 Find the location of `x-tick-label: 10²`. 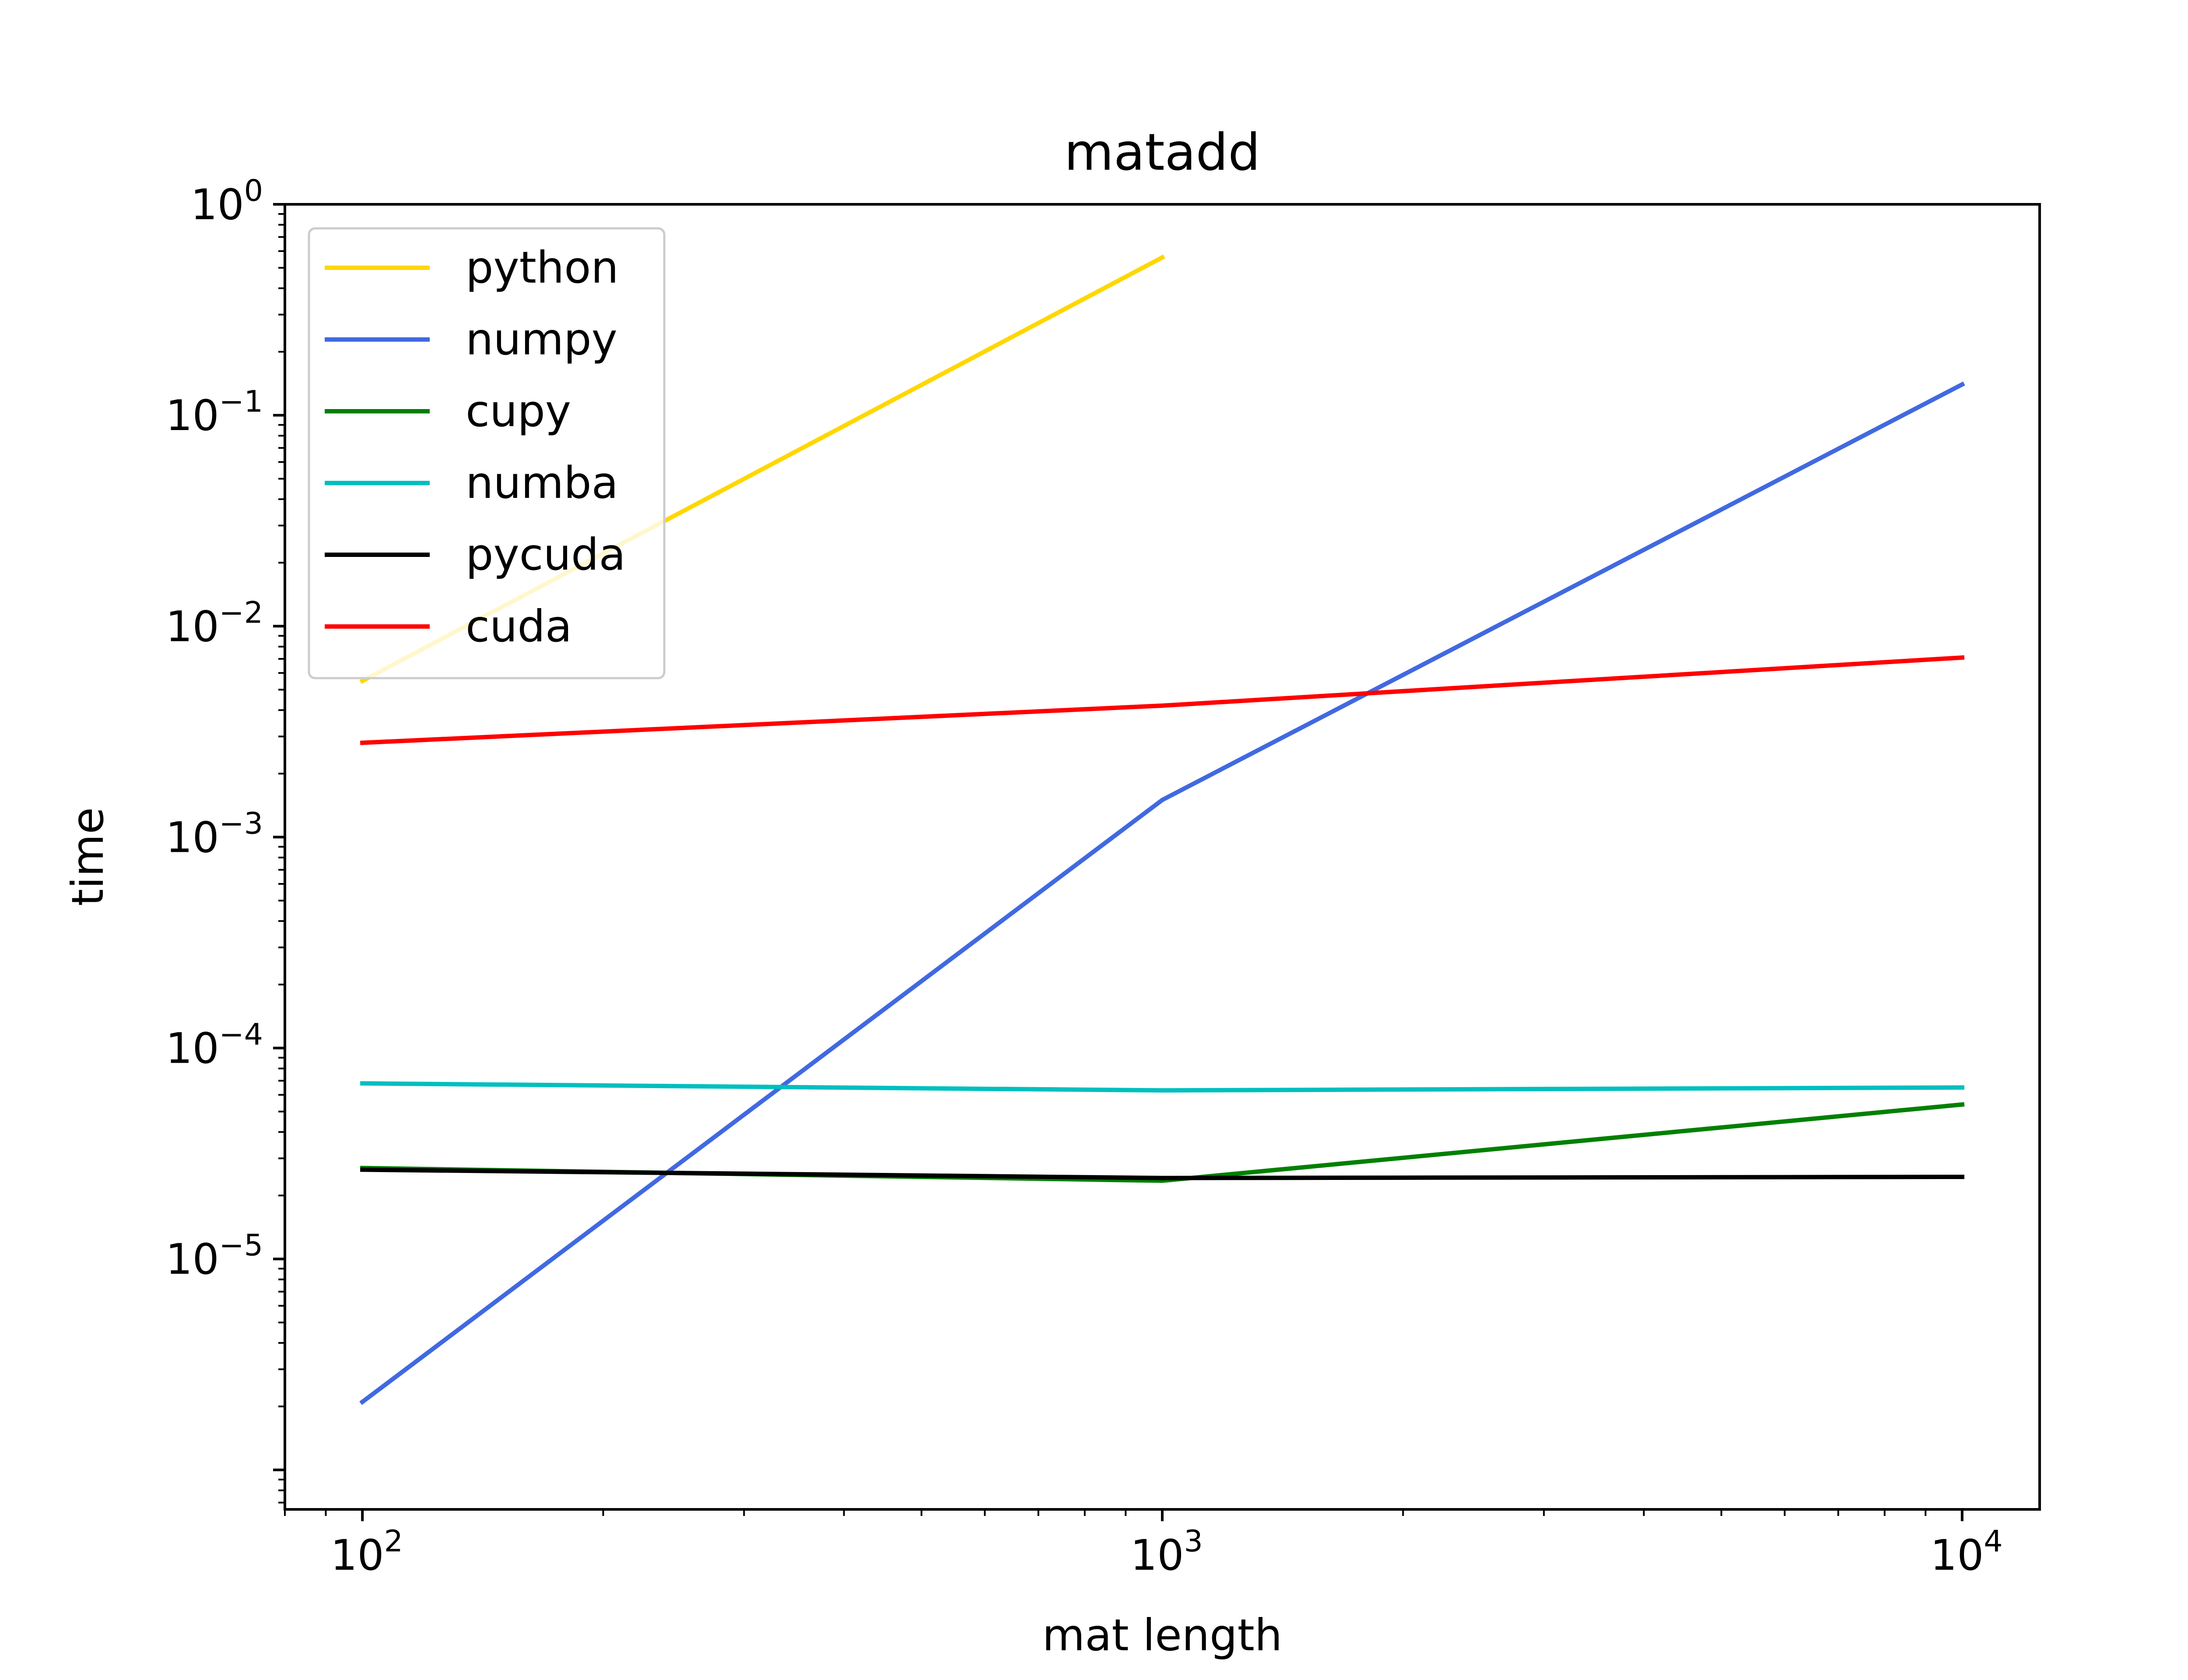

x-tick-label: 10² is located at coordinates (366, 1552).